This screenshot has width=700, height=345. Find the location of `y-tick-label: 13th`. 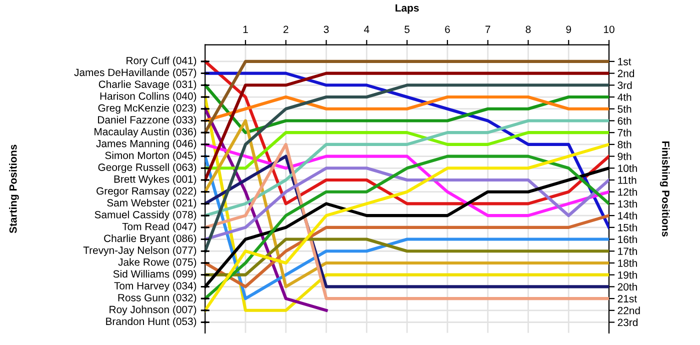

y-tick-label: 13th is located at coordinates (627, 204).